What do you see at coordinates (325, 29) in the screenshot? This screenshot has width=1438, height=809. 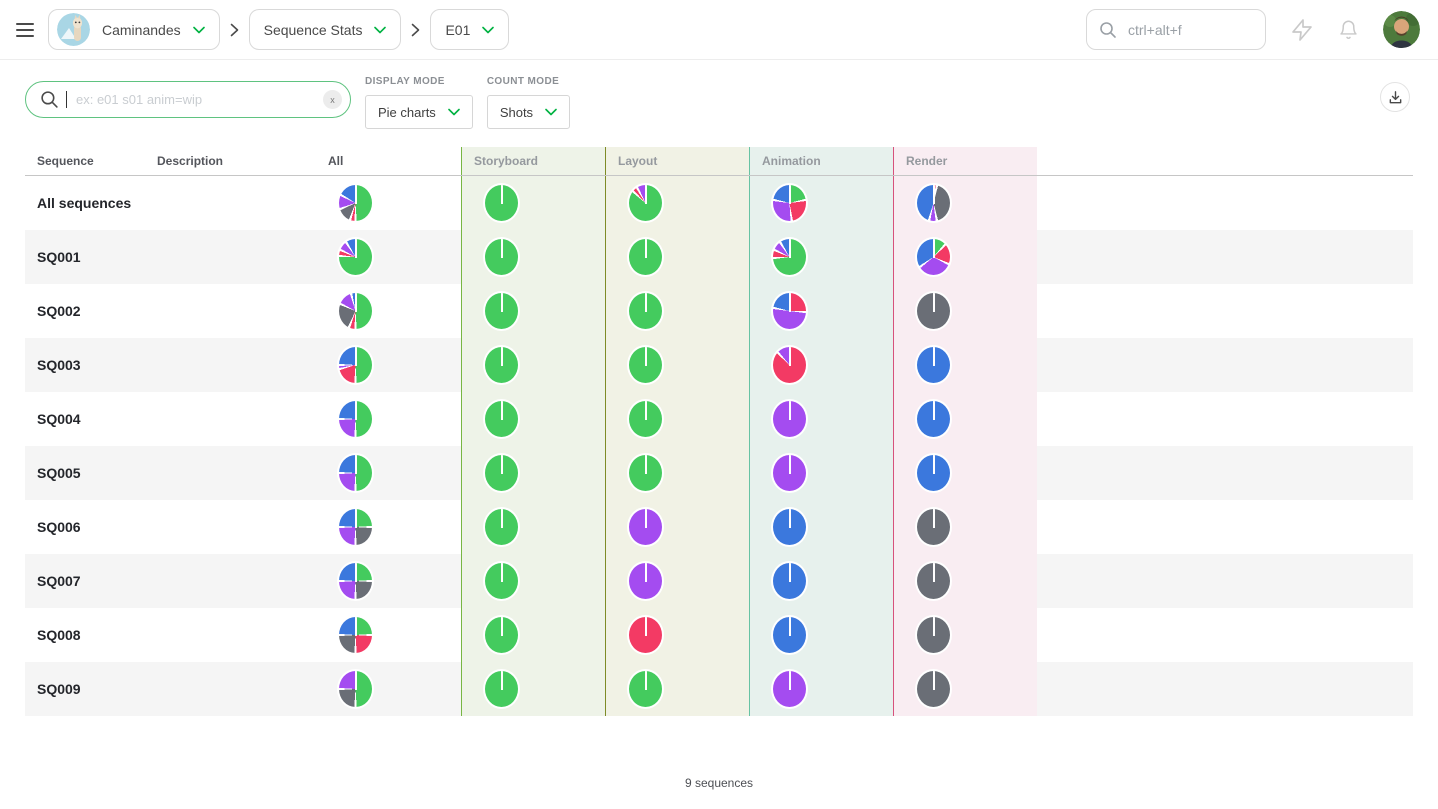 I see `section-selector: Sequence Stats` at bounding box center [325, 29].